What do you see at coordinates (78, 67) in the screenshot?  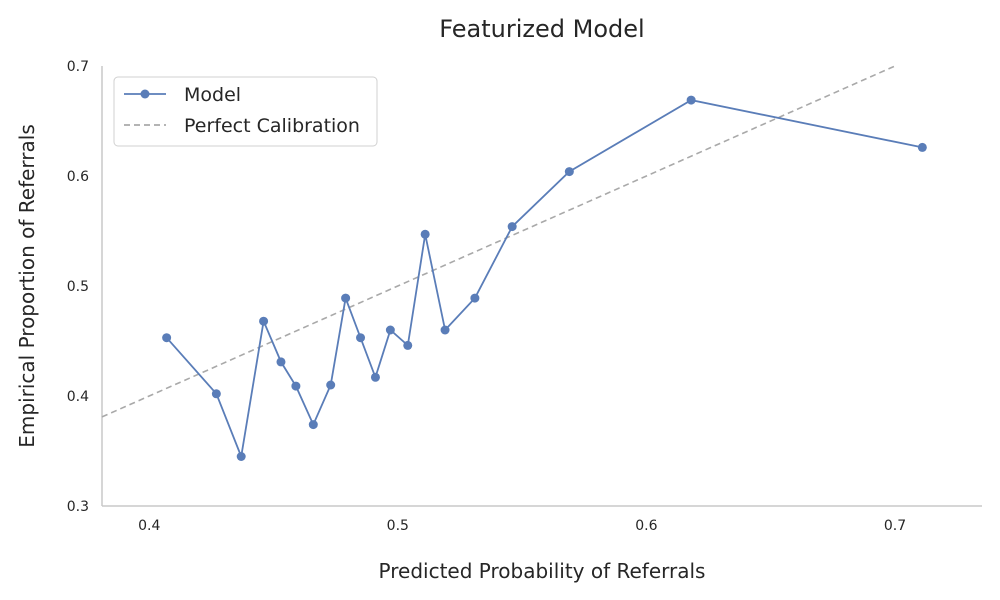 I see `y-tick-label: 0.7` at bounding box center [78, 67].